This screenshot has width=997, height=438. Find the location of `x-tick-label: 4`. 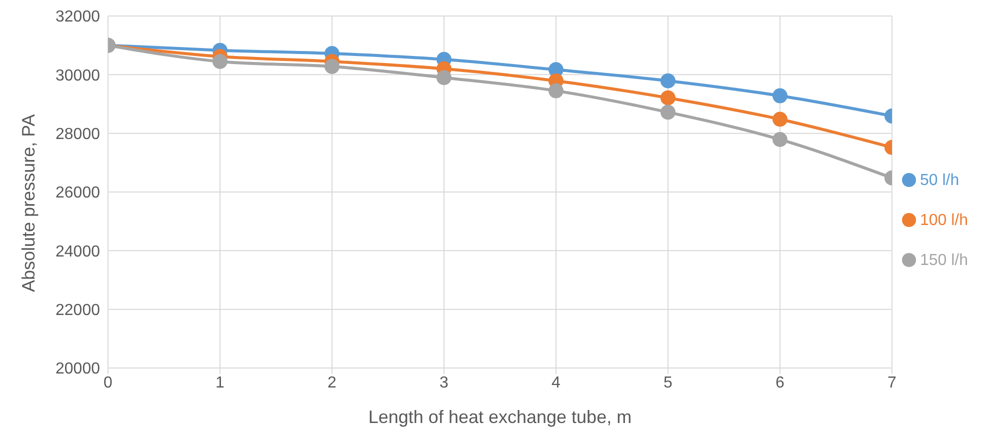

x-tick-label: 4 is located at coordinates (556, 383).